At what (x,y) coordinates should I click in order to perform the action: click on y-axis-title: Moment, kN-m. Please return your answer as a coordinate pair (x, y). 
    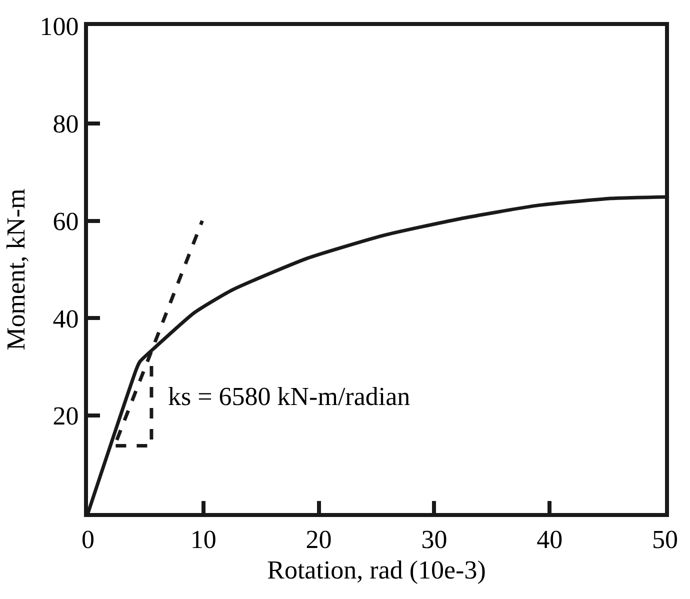
    Looking at the image, I should click on (16, 269).